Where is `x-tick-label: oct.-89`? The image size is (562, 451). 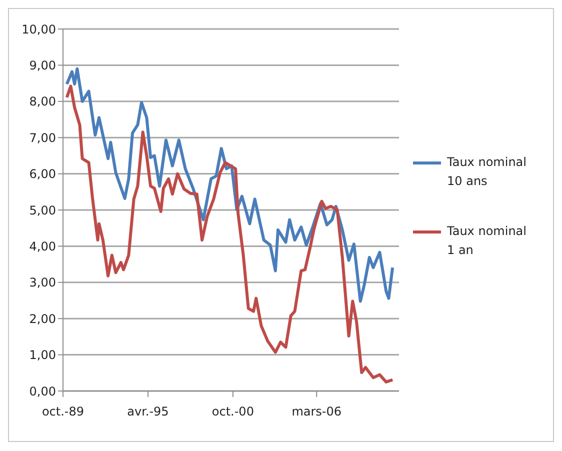
x-tick-label: oct.-89 is located at coordinates (63, 411).